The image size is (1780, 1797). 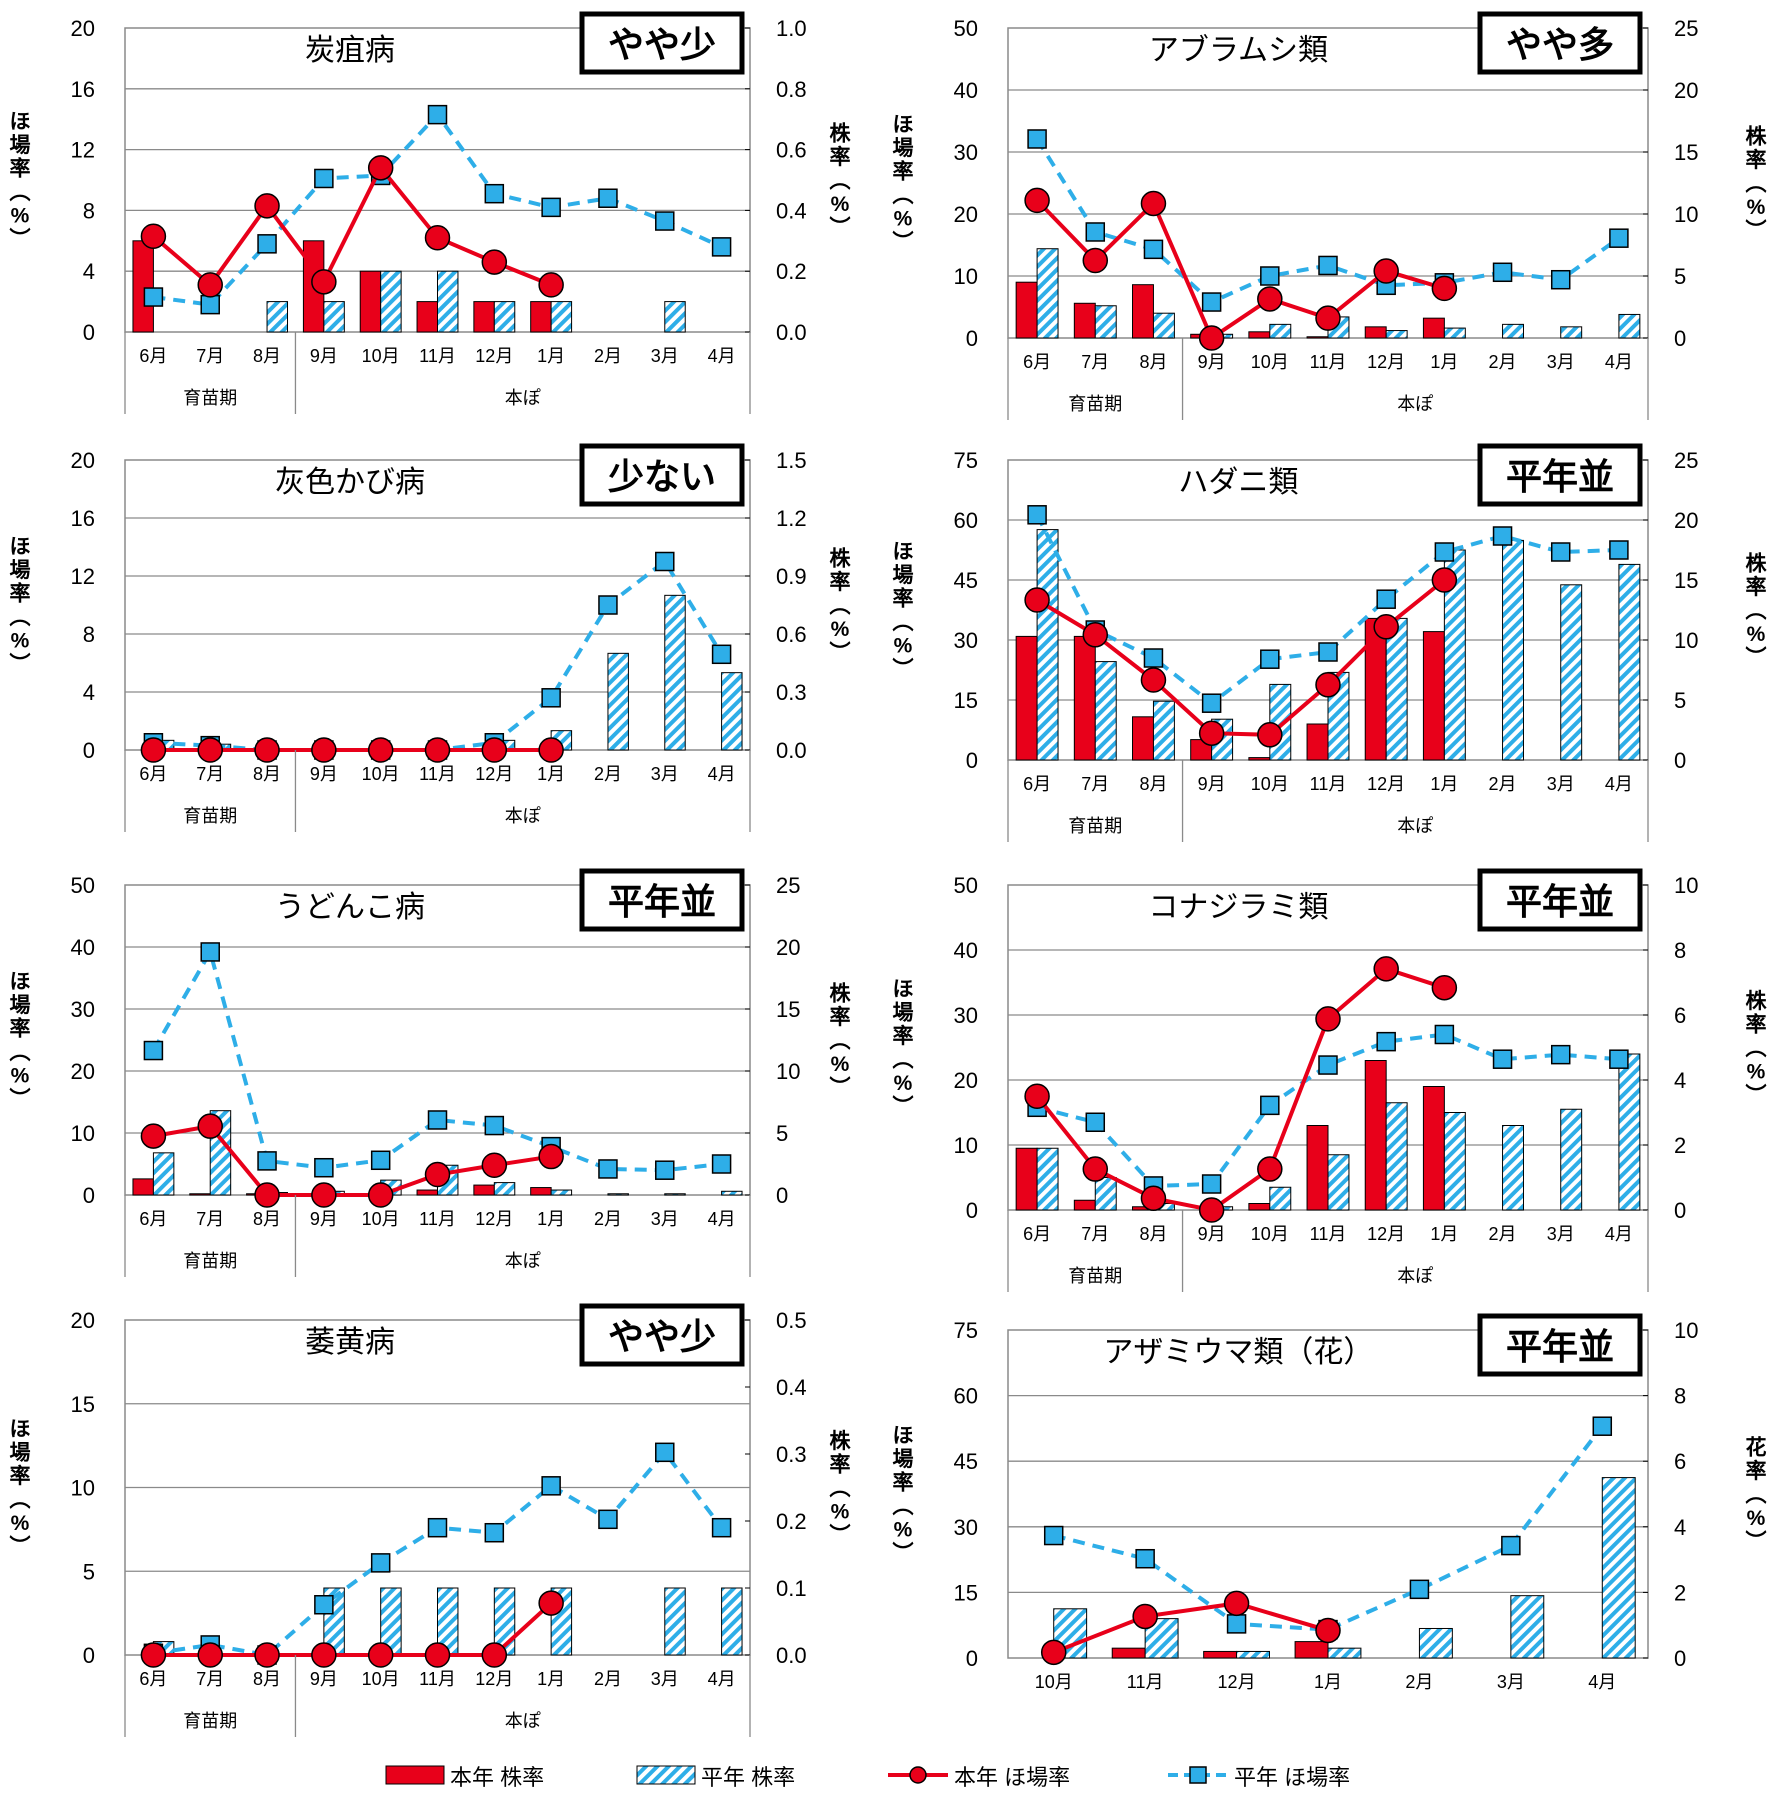 I want to click on y-tick-label: 20, so click(x=966, y=1080).